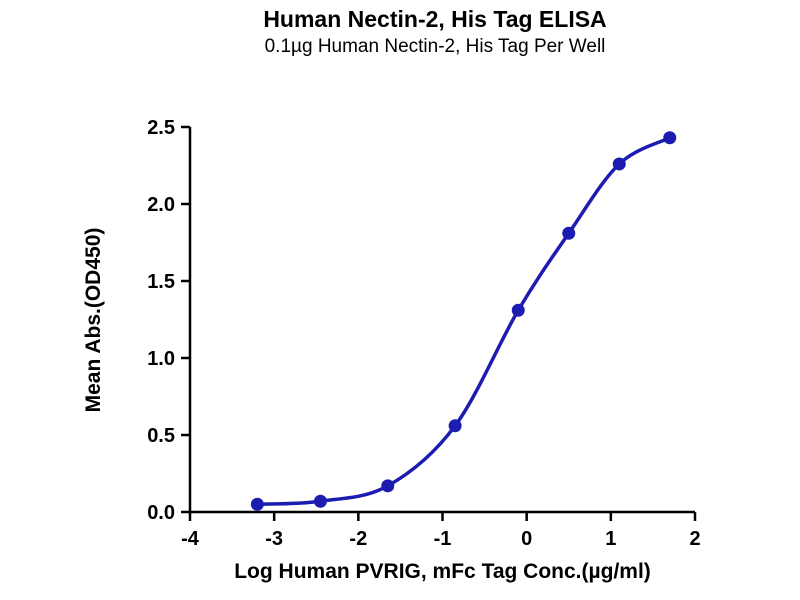 This screenshot has height=600, width=800. Describe the element at coordinates (161, 205) in the screenshot. I see `y-tick-label: 2.0` at that location.